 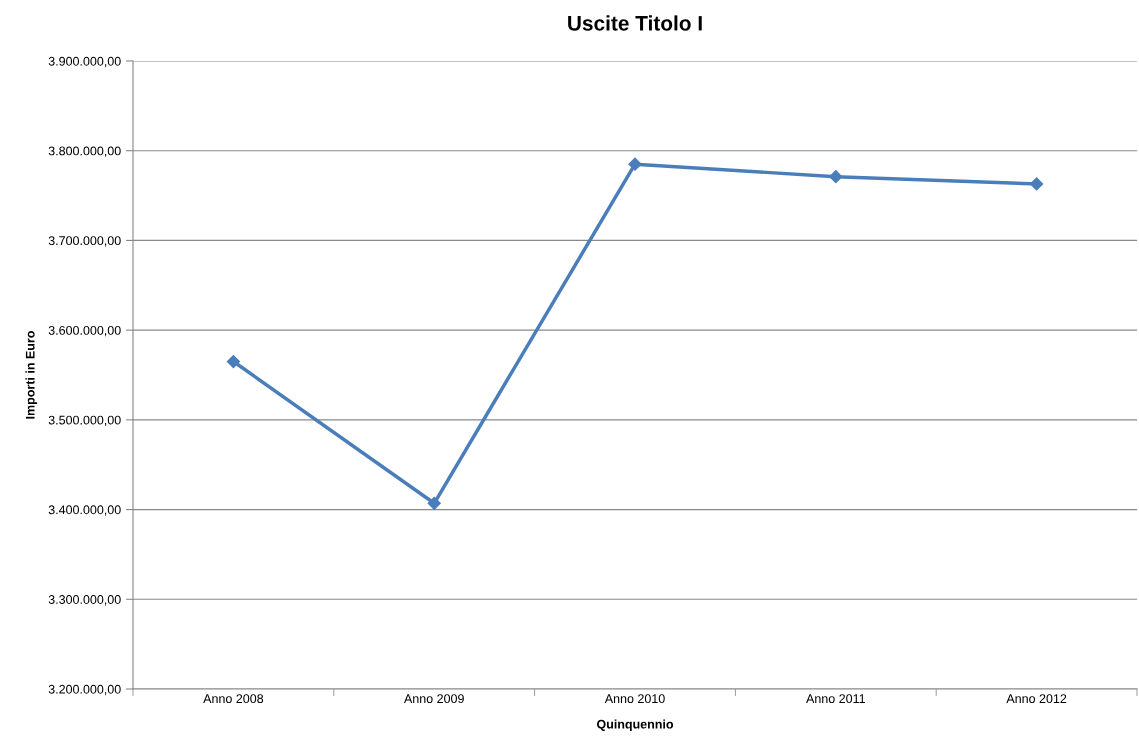 What do you see at coordinates (84, 420) in the screenshot?
I see `y-tick-label: 3.500.000,00` at bounding box center [84, 420].